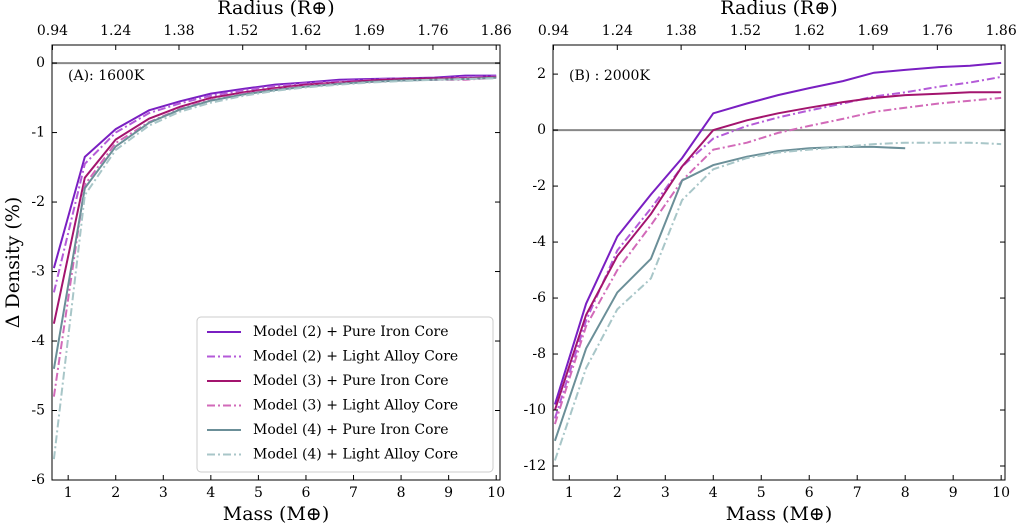 The height and width of the screenshot is (527, 1024). Describe the element at coordinates (534, 410) in the screenshot. I see `y-tick-label: -10` at that location.